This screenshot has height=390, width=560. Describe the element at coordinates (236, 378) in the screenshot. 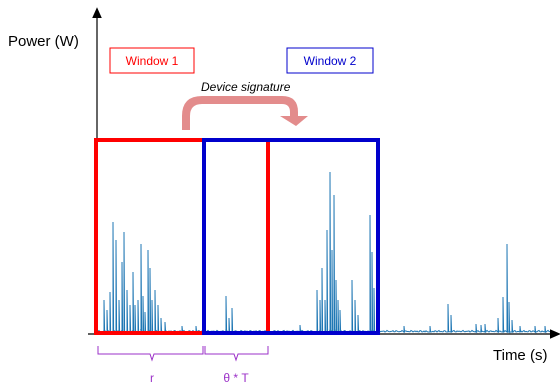

I see `theta-t-brace-label: θ * T` at that location.